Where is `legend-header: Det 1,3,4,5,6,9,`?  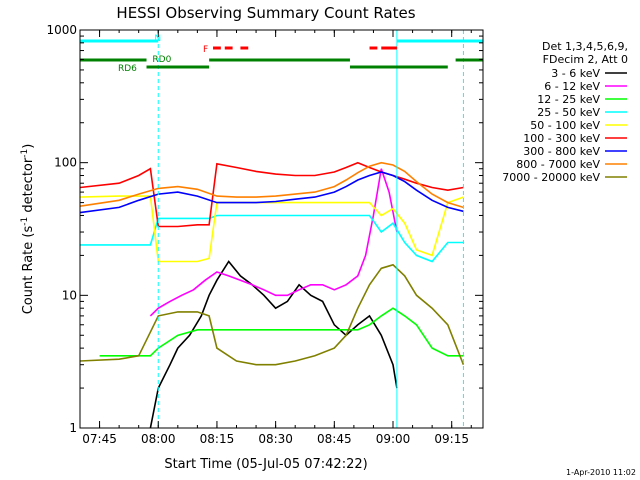 legend-header: Det 1,3,4,5,6,9, is located at coordinates (585, 46).